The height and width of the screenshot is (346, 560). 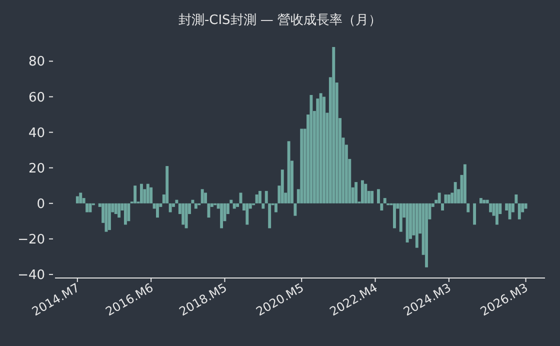 I want to click on y-tick-label: 20, so click(x=36, y=168).